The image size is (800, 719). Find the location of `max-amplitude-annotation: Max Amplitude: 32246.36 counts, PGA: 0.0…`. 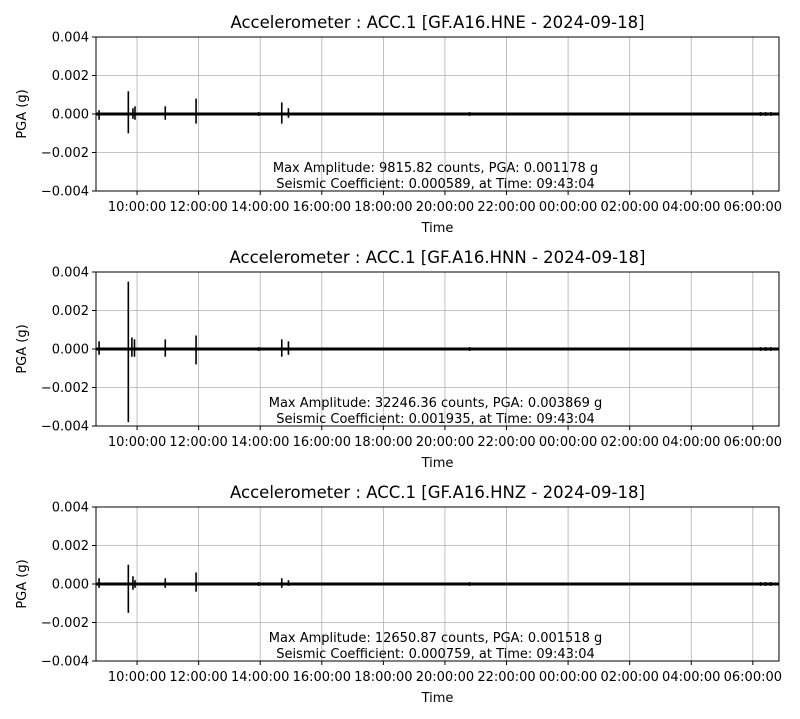

max-amplitude-annotation: Max Amplitude: 32246.36 counts, PGA: 0.0… is located at coordinates (436, 403).